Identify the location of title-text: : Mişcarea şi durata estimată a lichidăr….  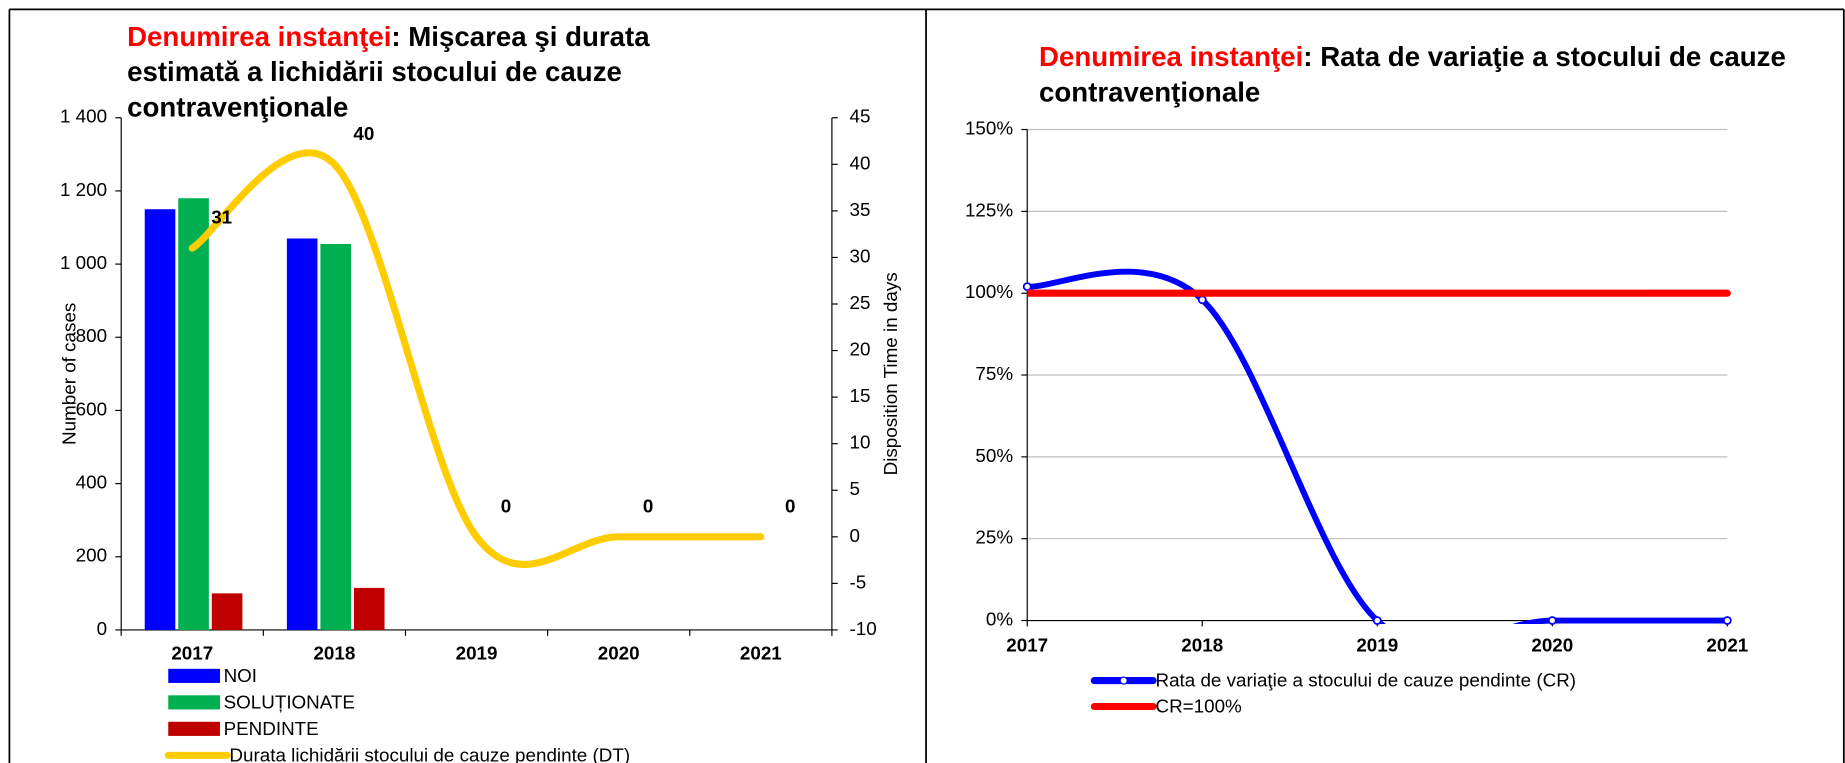
(388, 72).